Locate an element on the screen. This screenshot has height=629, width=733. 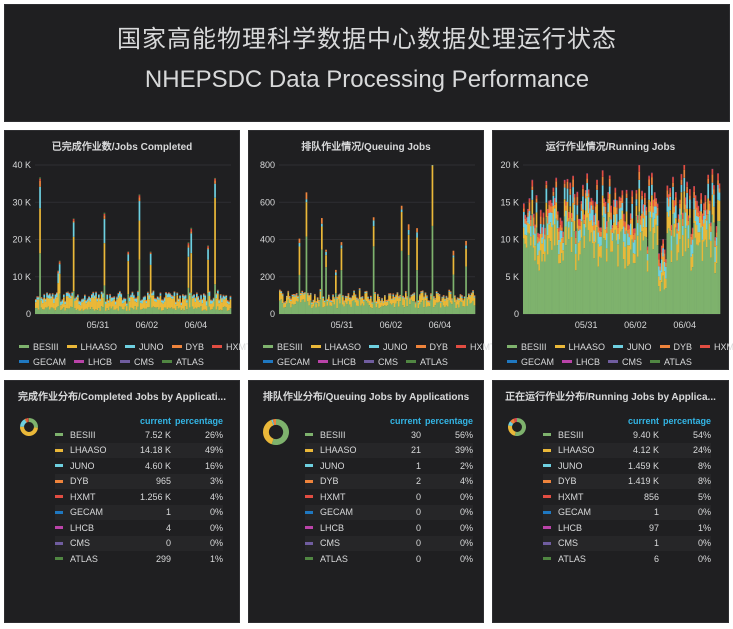
table-row: LHCB 0 0% is located at coordinates (389, 528).